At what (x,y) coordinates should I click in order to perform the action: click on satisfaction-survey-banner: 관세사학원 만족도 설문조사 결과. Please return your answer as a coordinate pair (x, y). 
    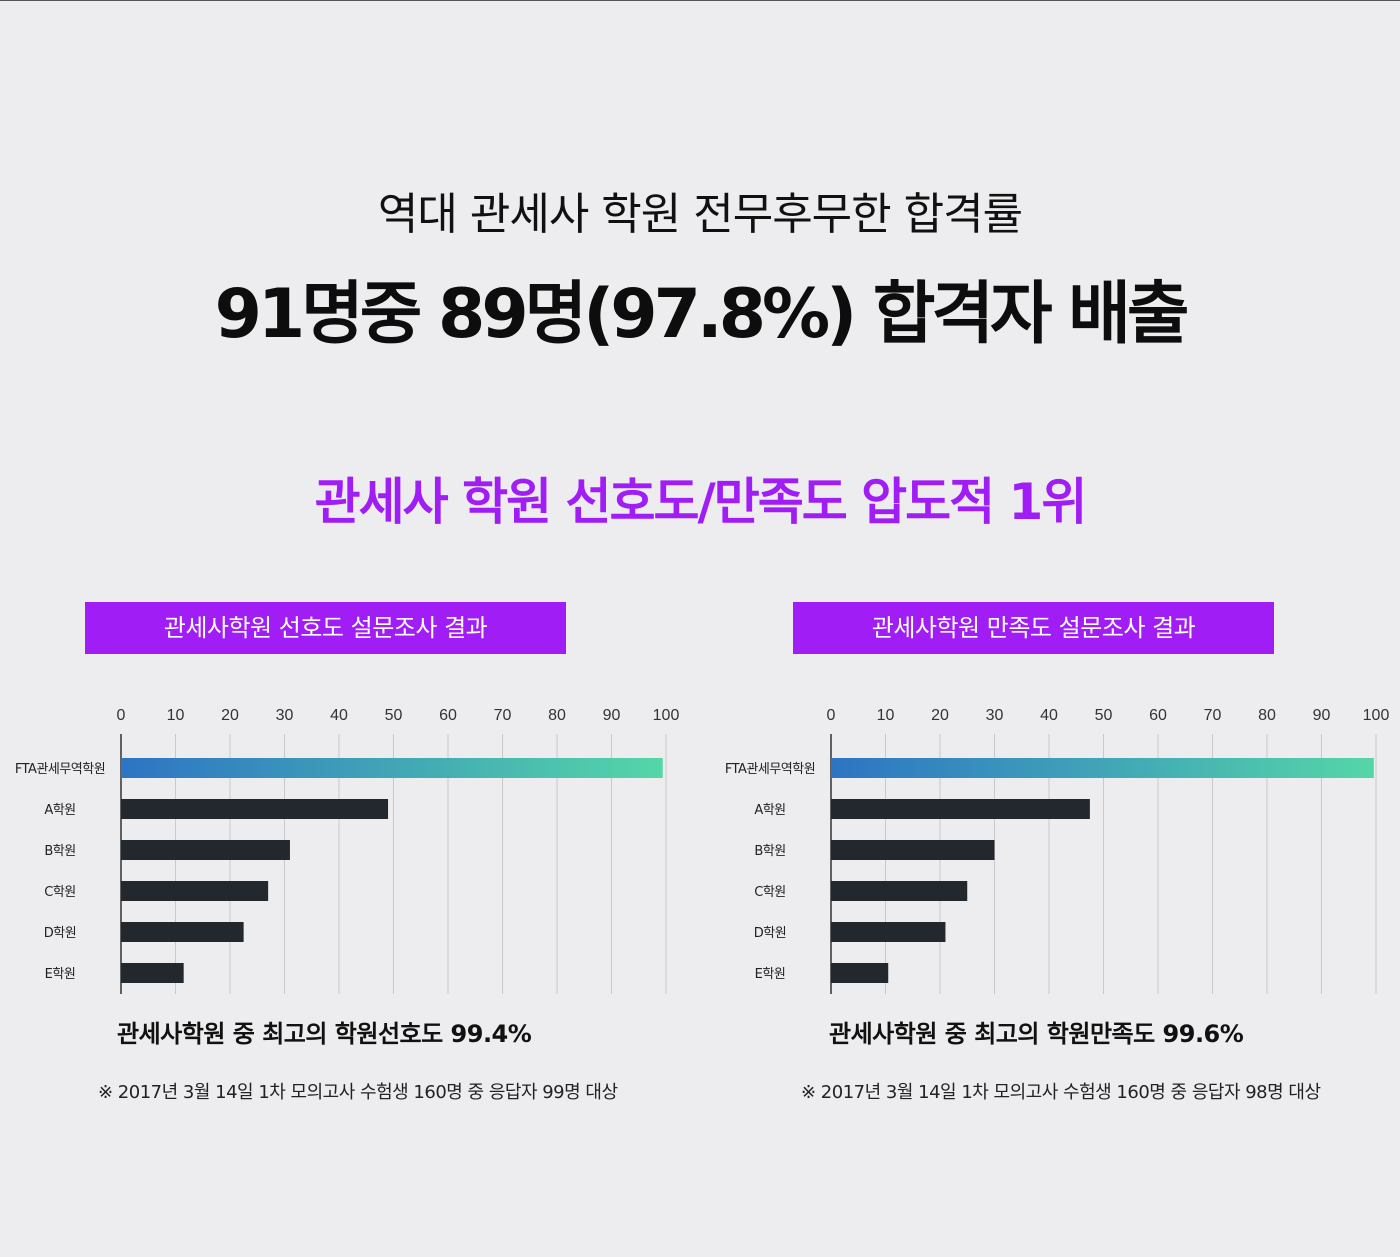
    Looking at the image, I should click on (1033, 628).